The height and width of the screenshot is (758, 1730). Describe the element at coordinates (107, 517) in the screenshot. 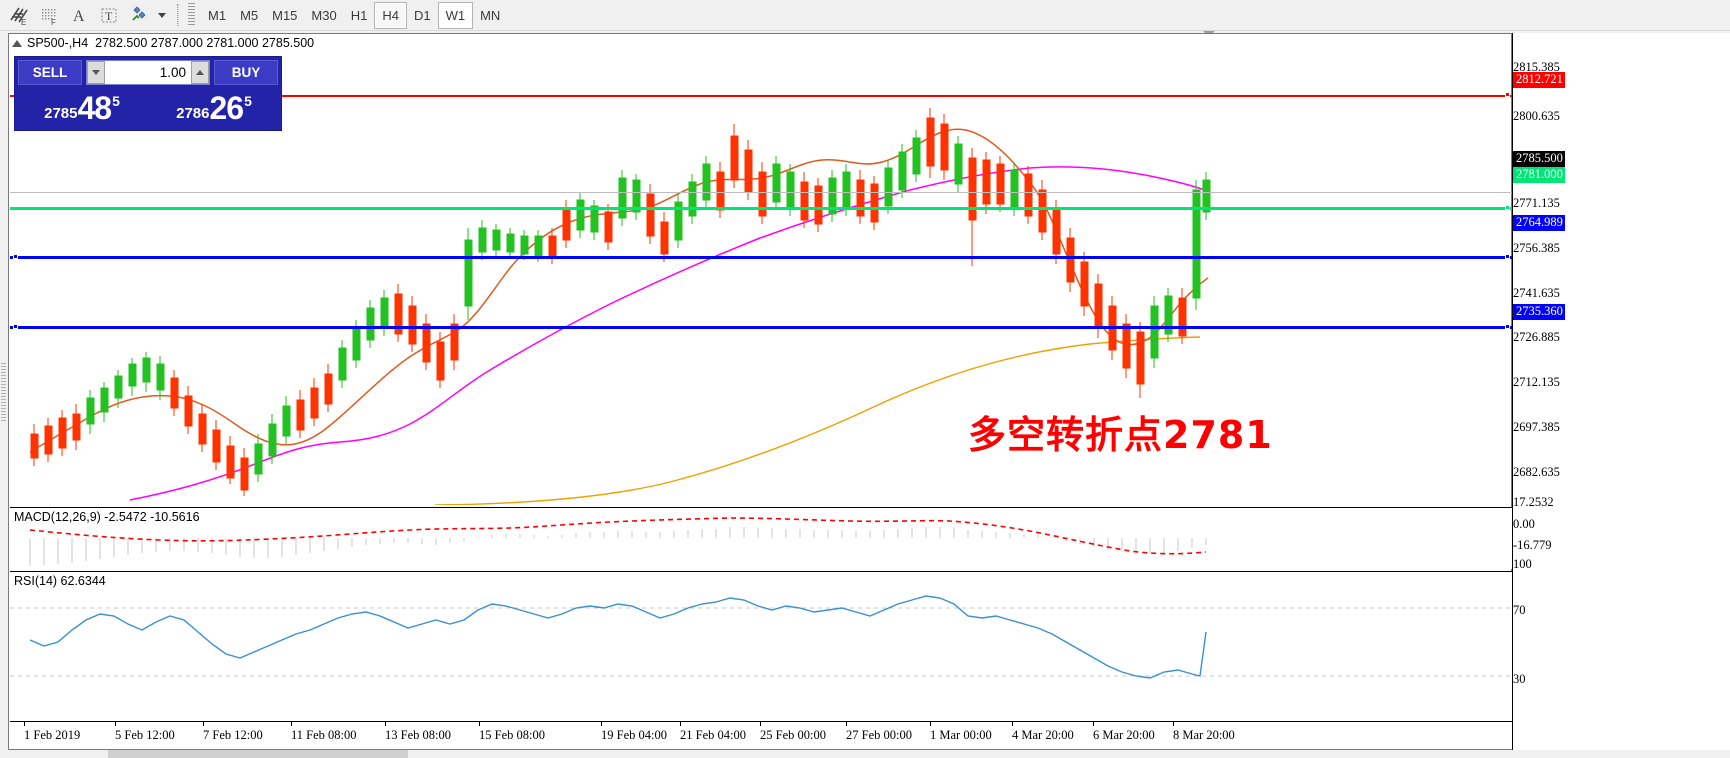

I see `macd-indicator-label: MACD(12,26,9) -2.5472 -10.5616` at that location.